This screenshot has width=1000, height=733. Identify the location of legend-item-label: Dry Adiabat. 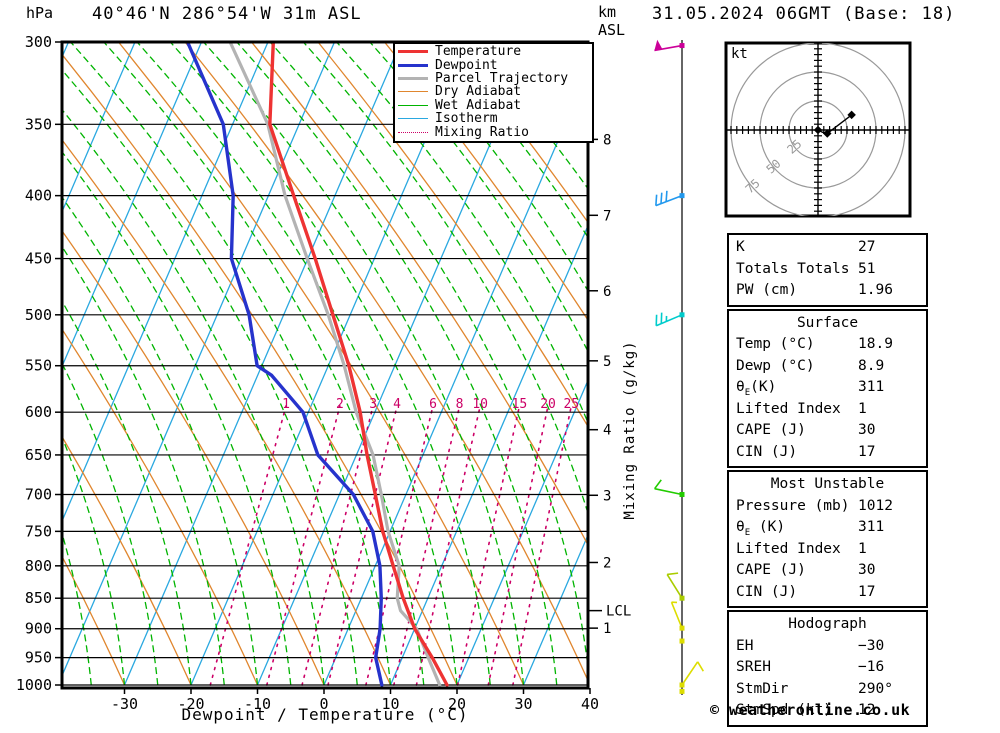
(478, 92).